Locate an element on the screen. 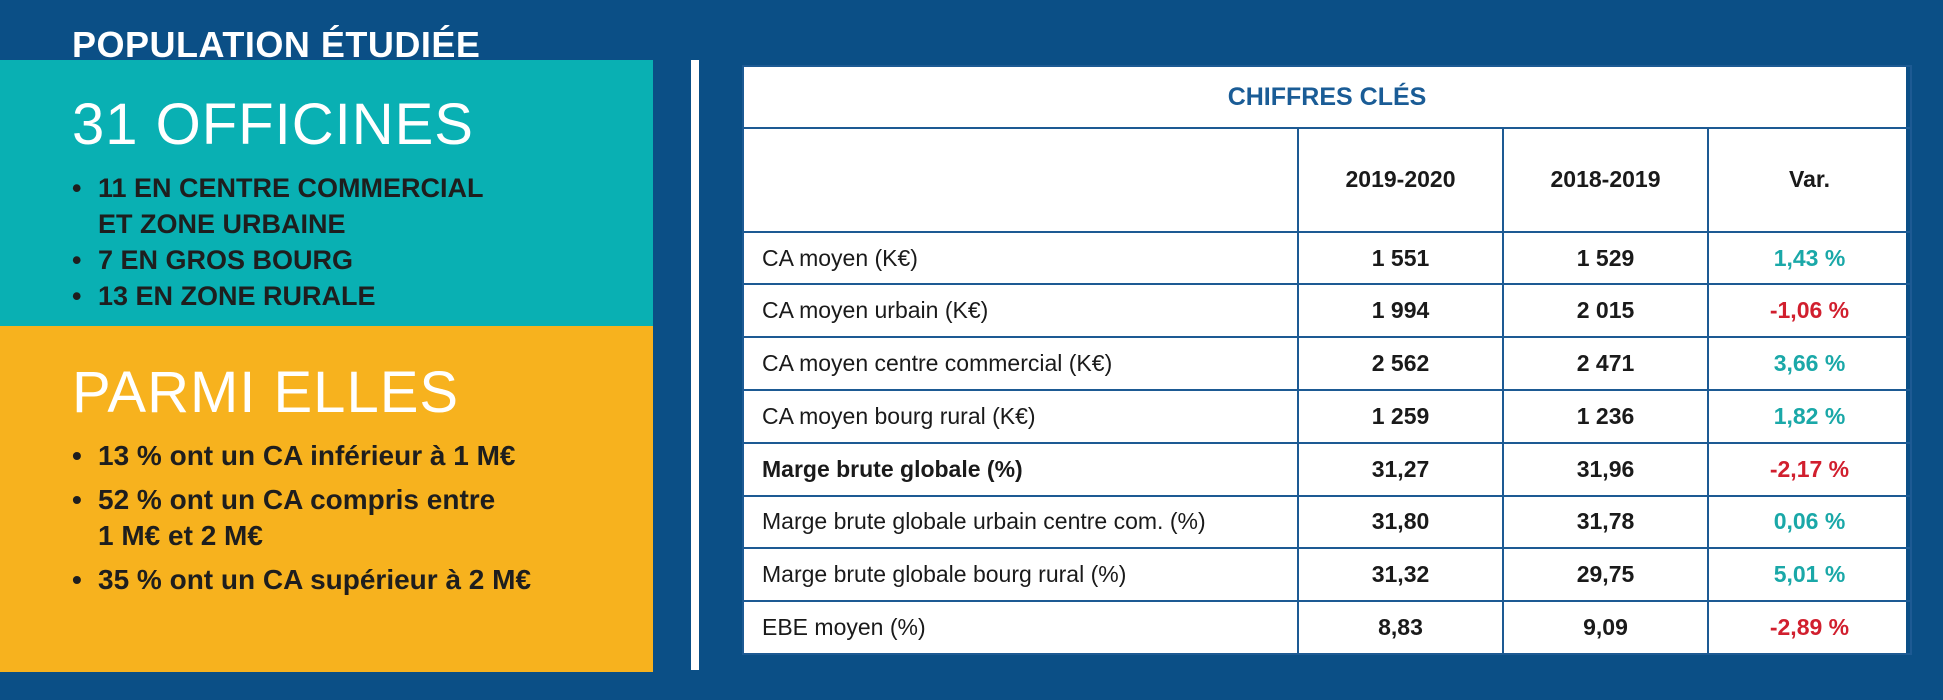 Image resolution: width=1943 pixels, height=700 pixels. variation-value: 3,66 % is located at coordinates (1809, 363).